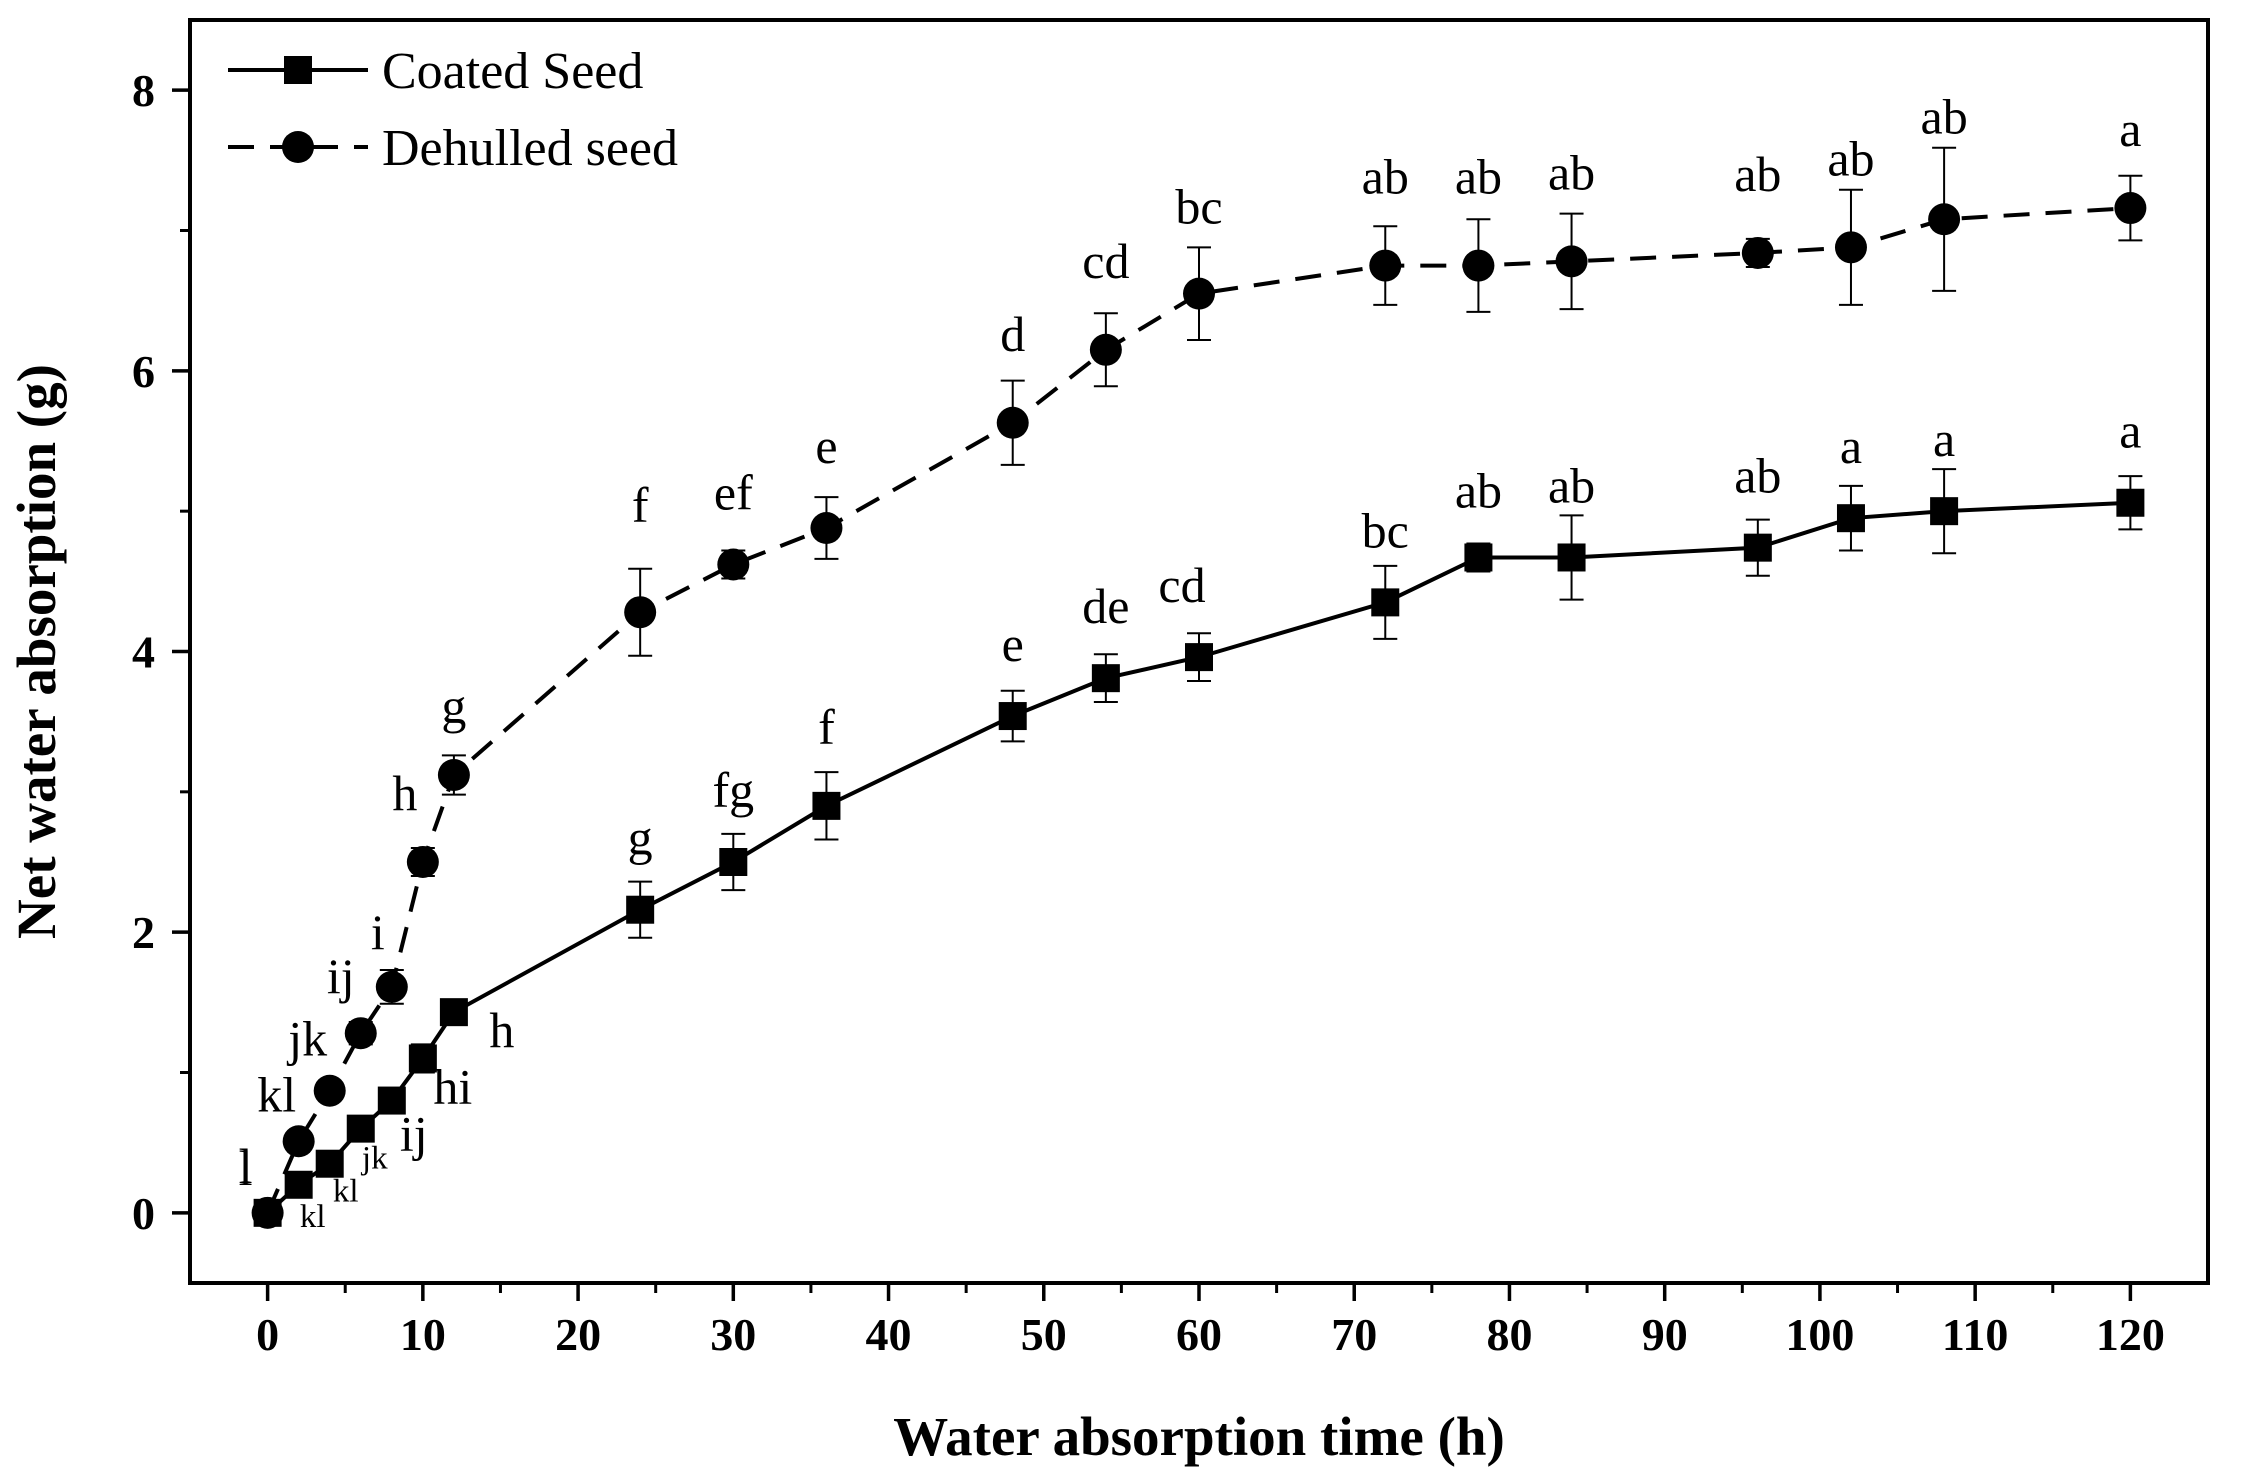 Image resolution: width=2251 pixels, height=1477 pixels. Describe the element at coordinates (267, 1334) in the screenshot. I see `x-tick-label: 0` at that location.